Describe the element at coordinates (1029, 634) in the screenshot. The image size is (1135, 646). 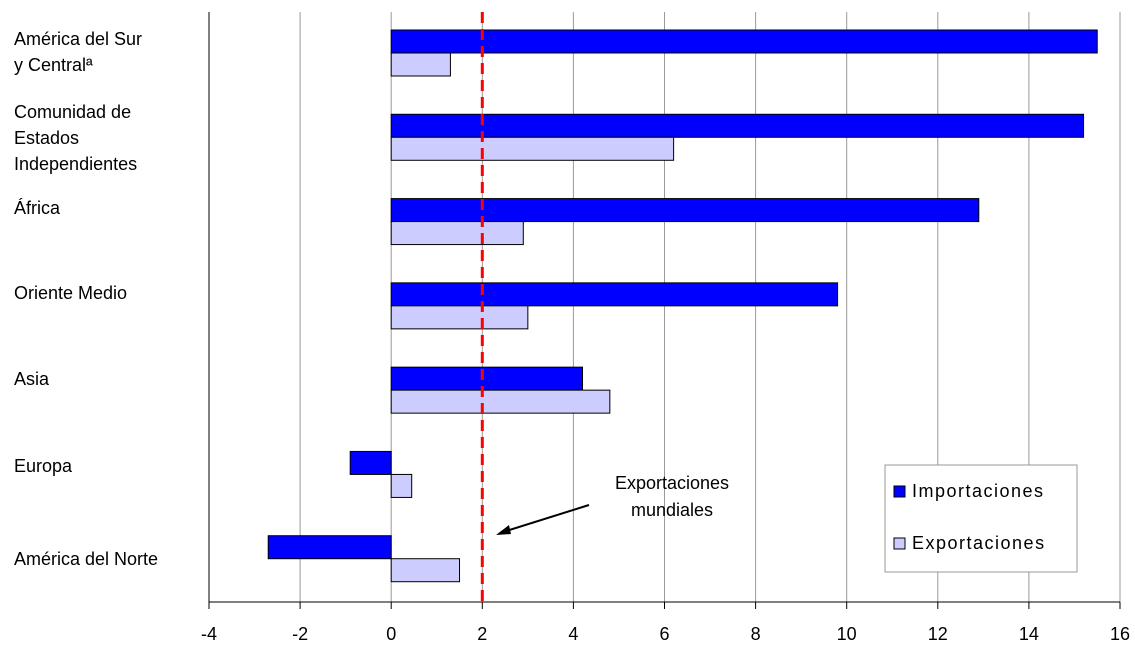
I see `x-tick-label: 14` at that location.